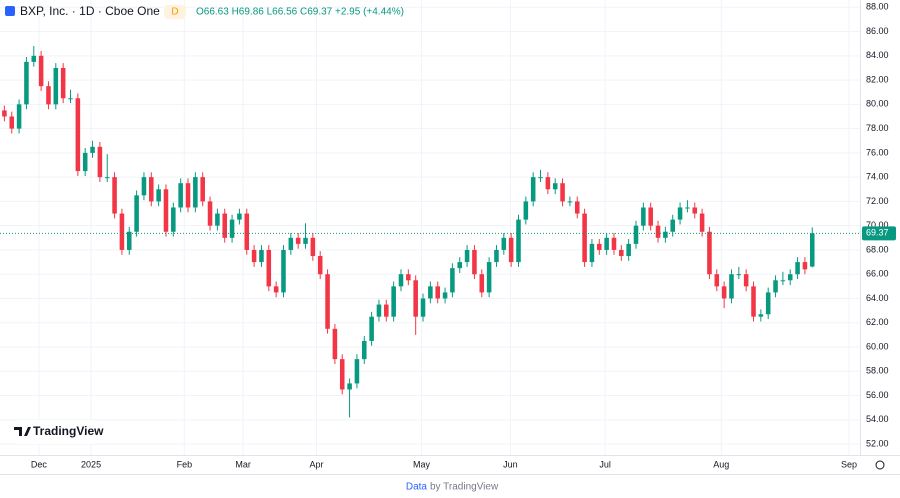 The width and height of the screenshot is (900, 498). What do you see at coordinates (877, 7) in the screenshot?
I see `y-tick-label: 88.00` at bounding box center [877, 7].